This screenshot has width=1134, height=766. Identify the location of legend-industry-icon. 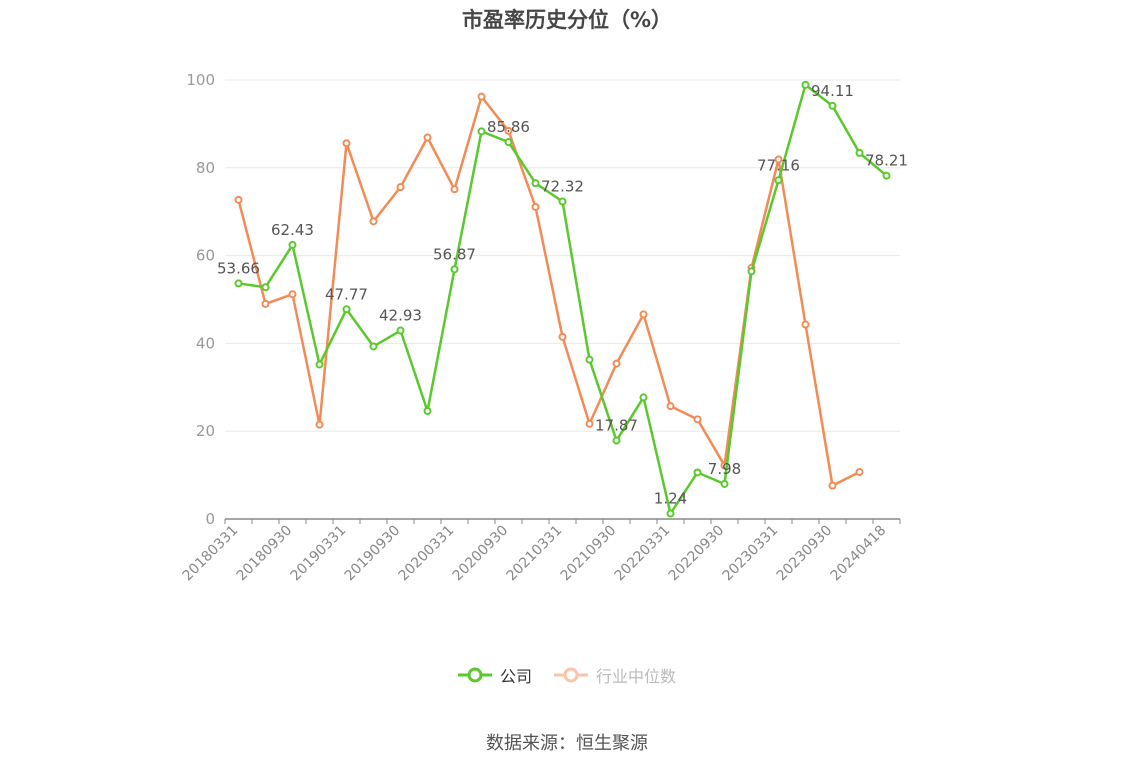
(571, 675).